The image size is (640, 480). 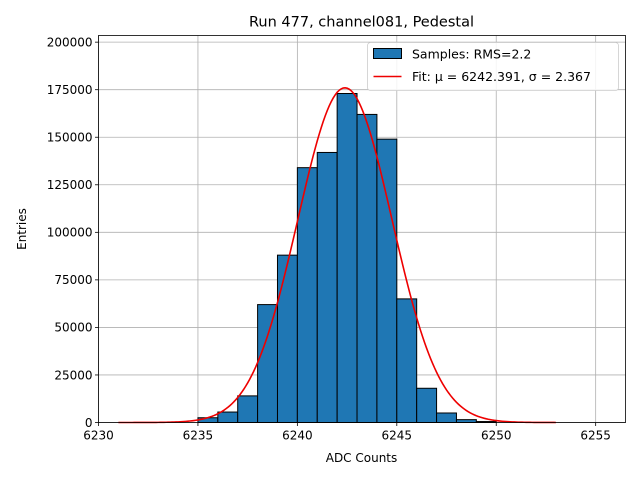 I want to click on y-tick-label: 25000, so click(x=73, y=375).